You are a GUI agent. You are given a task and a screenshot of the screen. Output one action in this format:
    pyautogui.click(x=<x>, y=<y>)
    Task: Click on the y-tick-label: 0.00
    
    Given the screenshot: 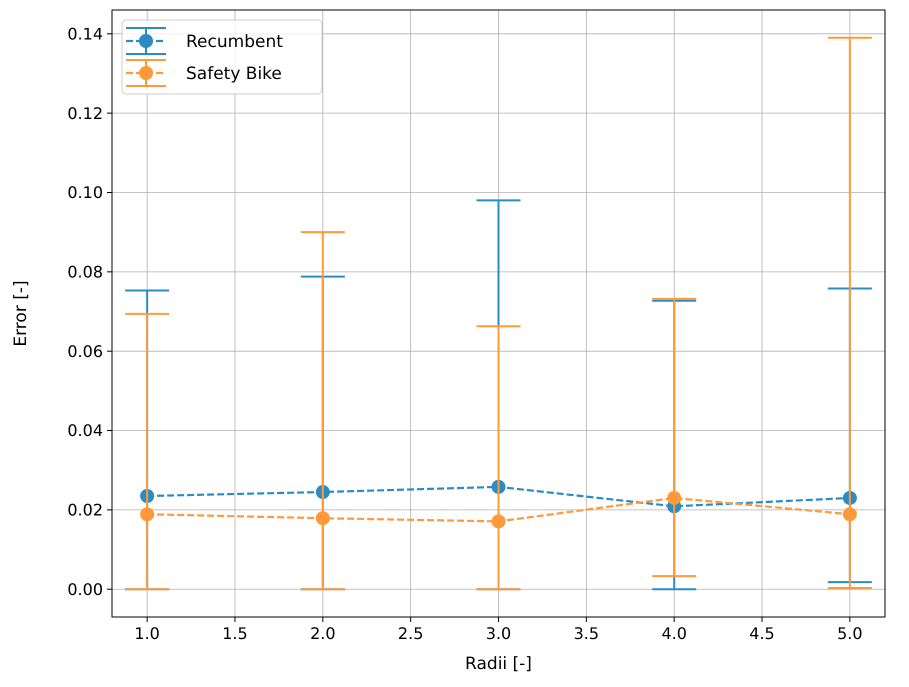 What is the action you would take?
    pyautogui.click(x=85, y=589)
    